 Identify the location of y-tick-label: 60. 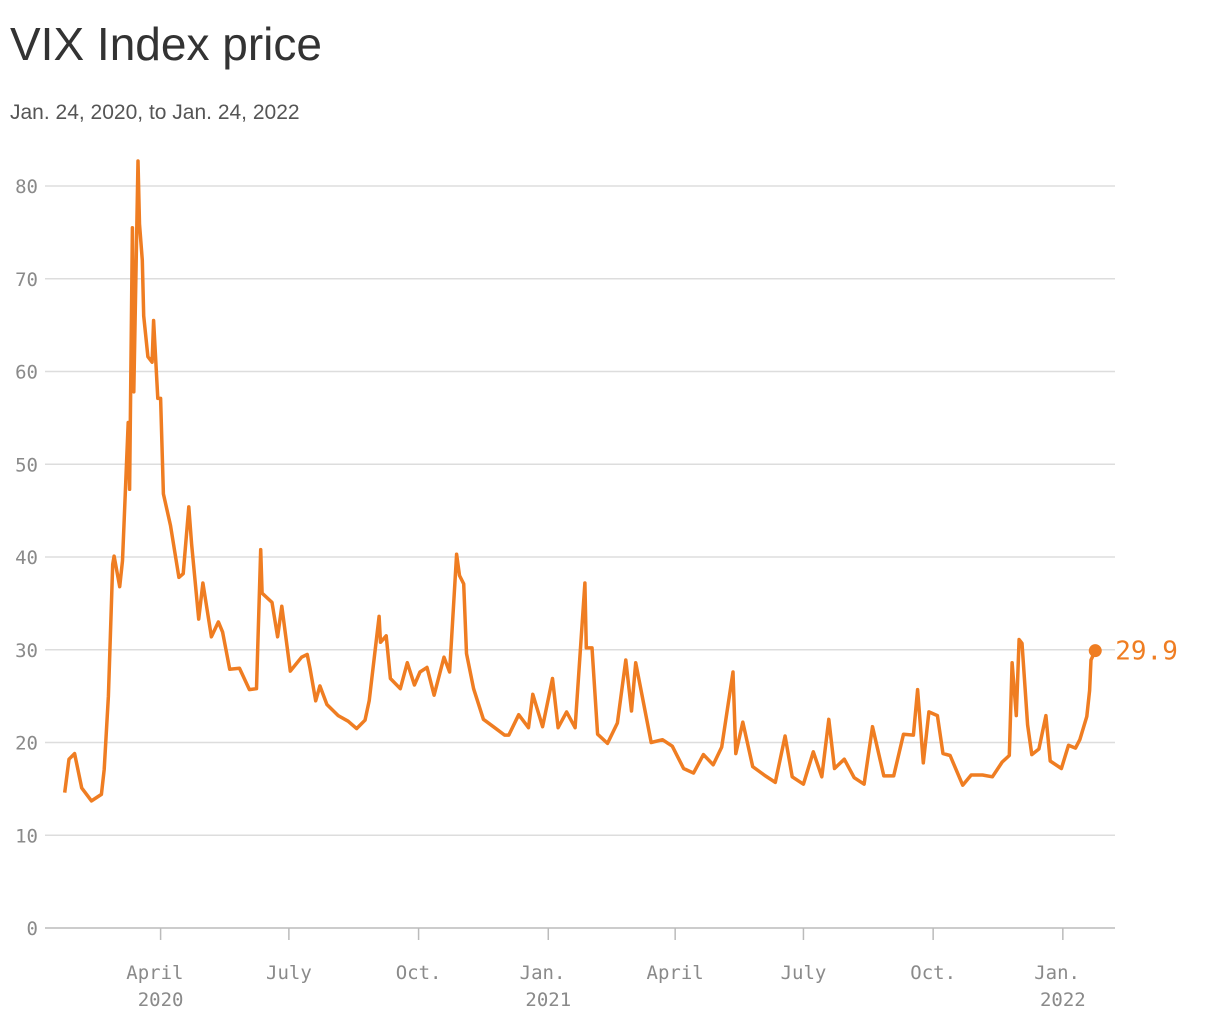
(26, 373).